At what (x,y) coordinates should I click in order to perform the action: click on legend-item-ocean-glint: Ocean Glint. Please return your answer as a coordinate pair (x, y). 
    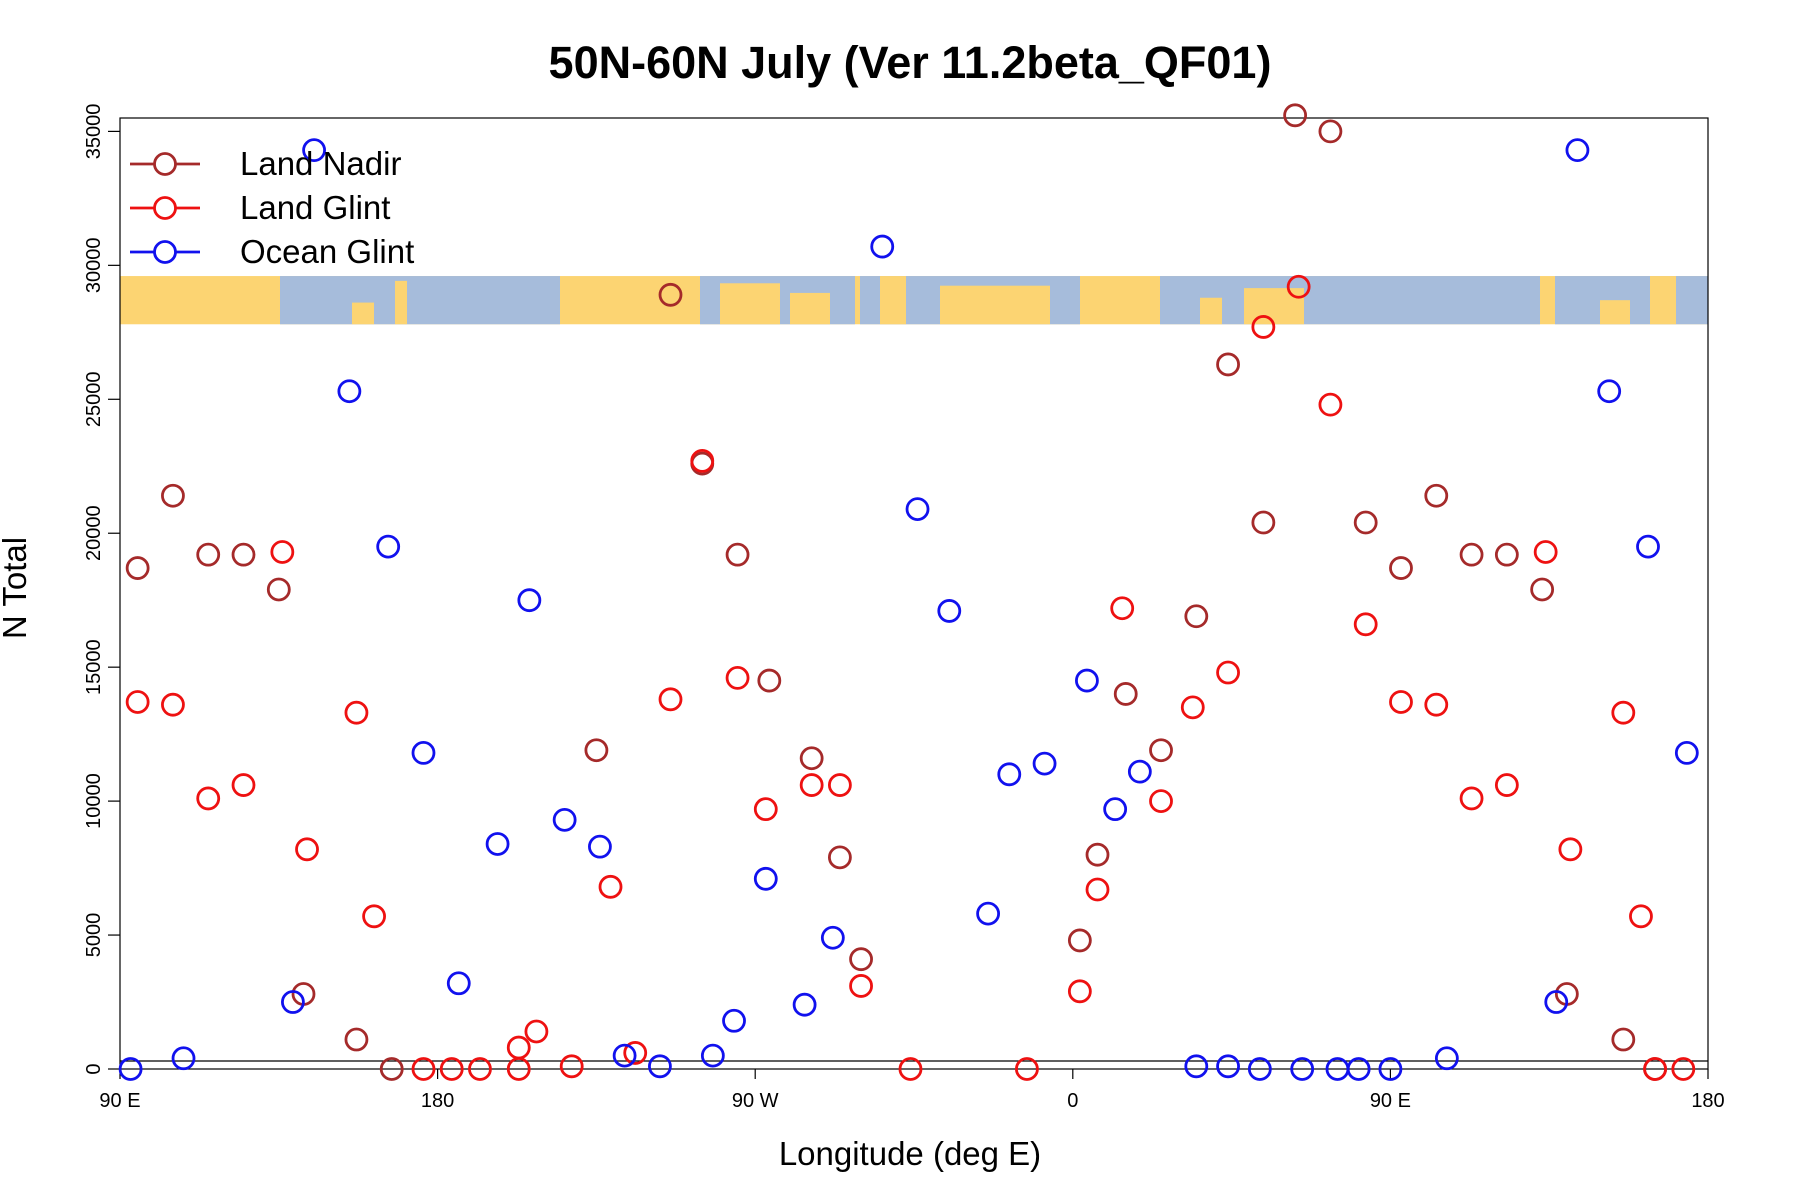
    Looking at the image, I should click on (272, 251).